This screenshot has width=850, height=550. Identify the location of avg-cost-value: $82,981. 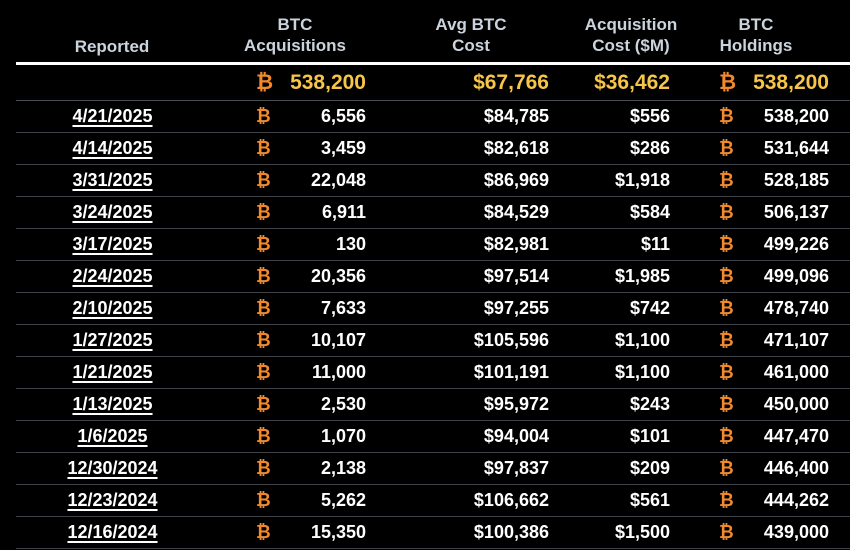
(516, 244).